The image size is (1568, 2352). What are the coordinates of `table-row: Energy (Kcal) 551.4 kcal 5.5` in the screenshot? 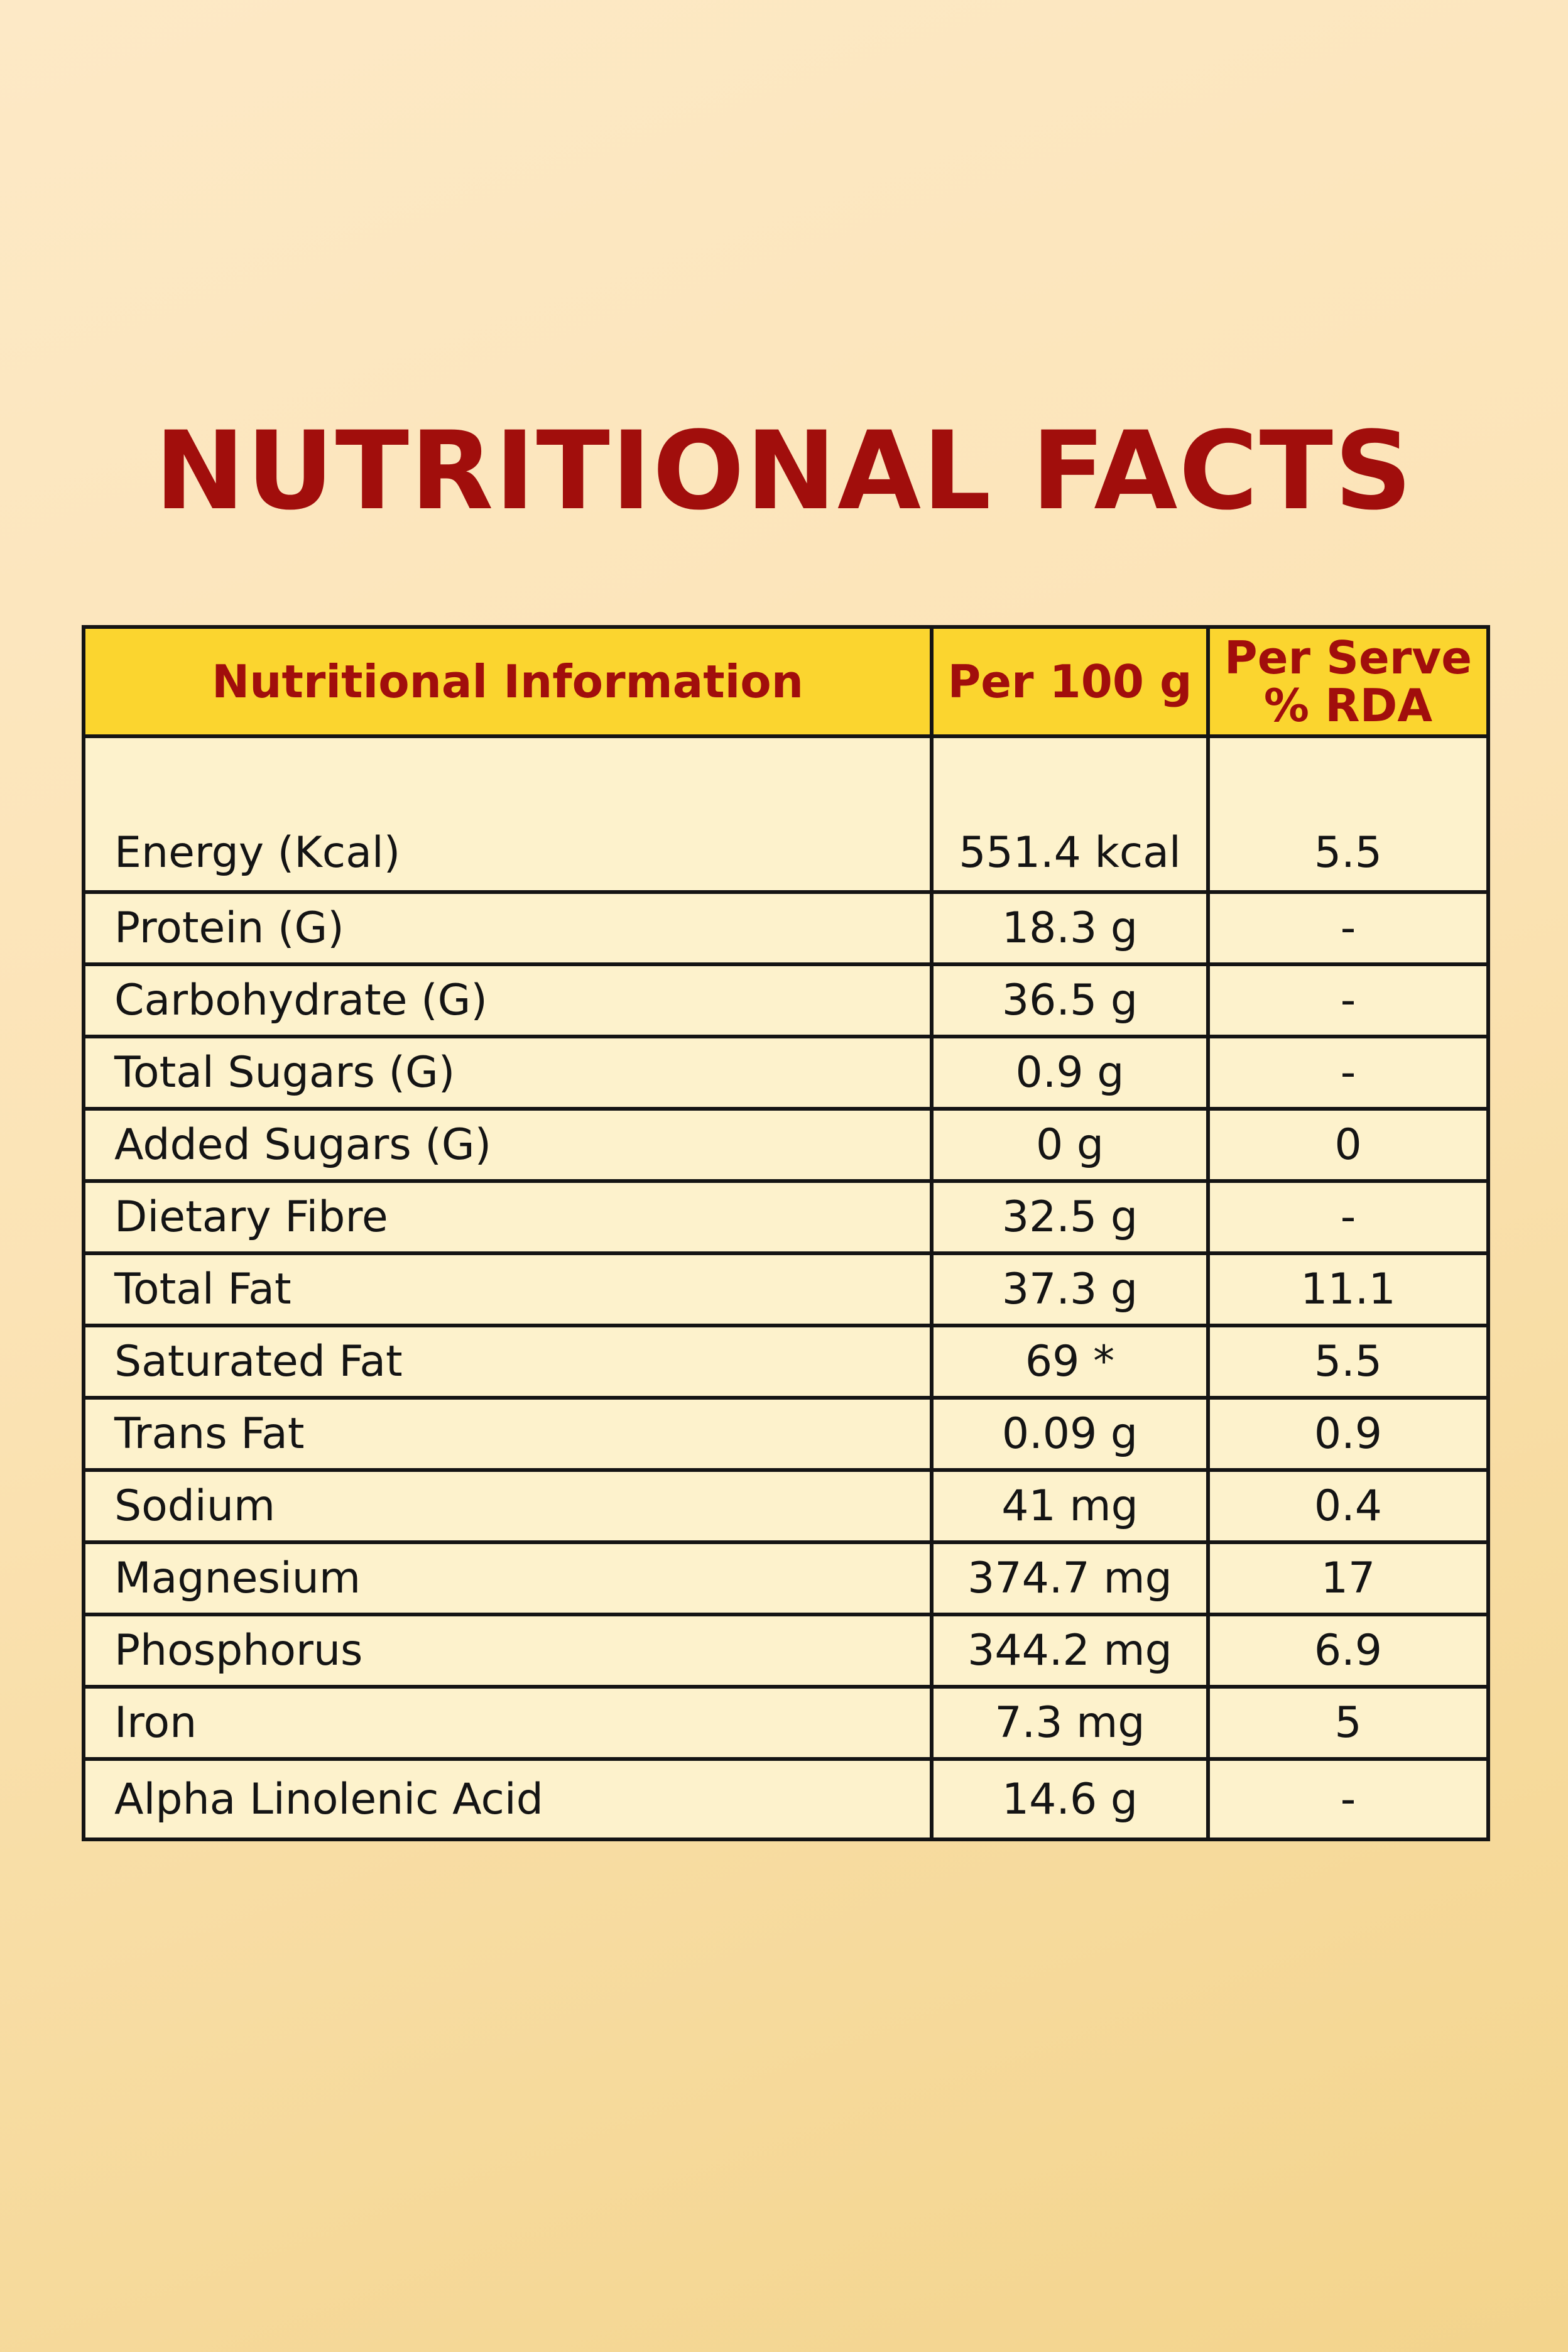 It's located at (786, 814).